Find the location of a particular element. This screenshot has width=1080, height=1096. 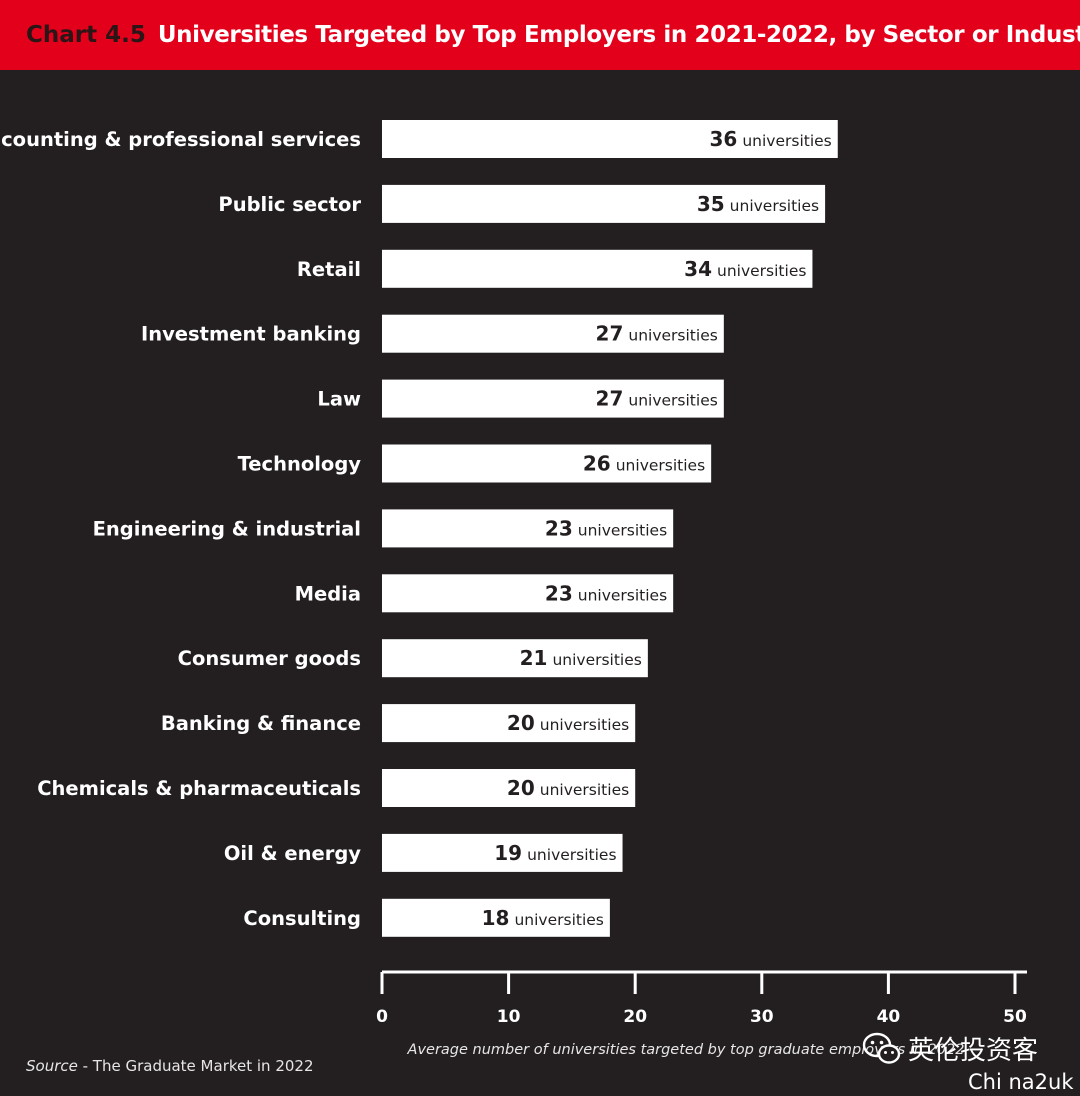

x-tick-label: 0 is located at coordinates (382, 1017).